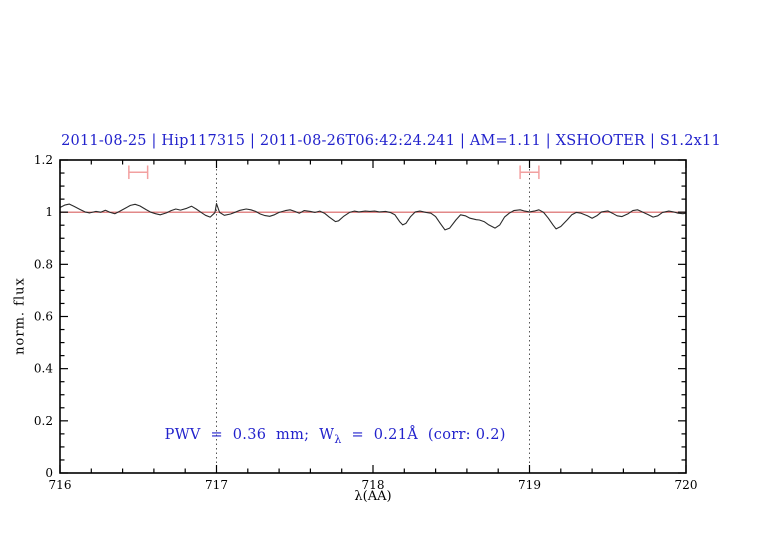 The image size is (782, 542). What do you see at coordinates (43, 369) in the screenshot?
I see `y-tick-label: 0.4` at bounding box center [43, 369].